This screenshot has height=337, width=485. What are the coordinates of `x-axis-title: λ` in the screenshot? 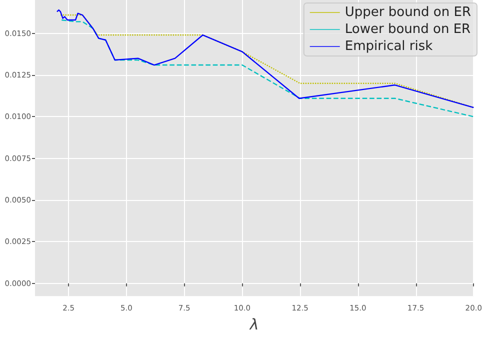 It's located at (253, 325).